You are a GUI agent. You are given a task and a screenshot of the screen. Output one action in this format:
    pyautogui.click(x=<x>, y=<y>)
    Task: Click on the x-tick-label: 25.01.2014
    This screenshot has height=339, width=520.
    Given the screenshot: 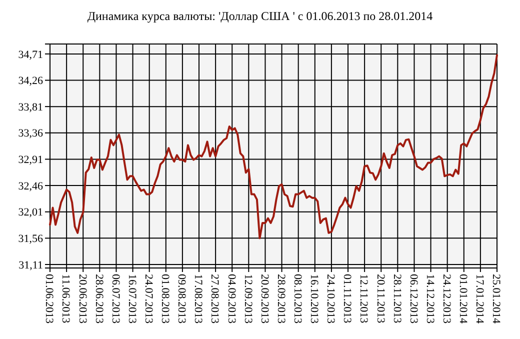 What is the action you would take?
    pyautogui.click(x=496, y=299)
    